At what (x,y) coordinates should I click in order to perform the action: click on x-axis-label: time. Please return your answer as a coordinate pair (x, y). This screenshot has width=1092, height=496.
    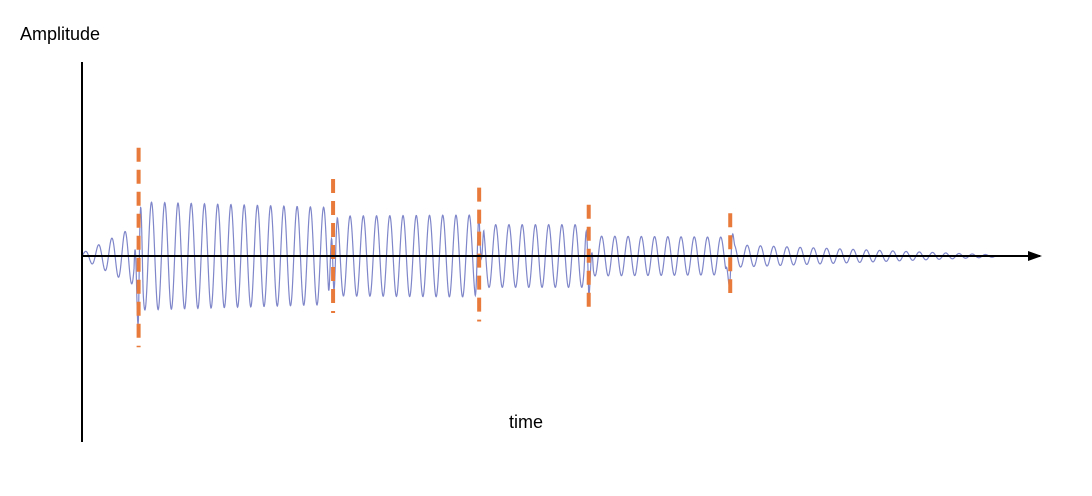
    Looking at the image, I should click on (526, 422).